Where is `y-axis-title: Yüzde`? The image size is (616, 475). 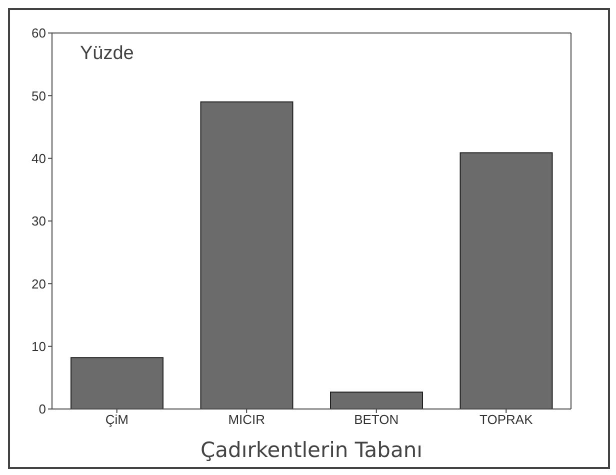 y-axis-title: Yüzde is located at coordinates (107, 53).